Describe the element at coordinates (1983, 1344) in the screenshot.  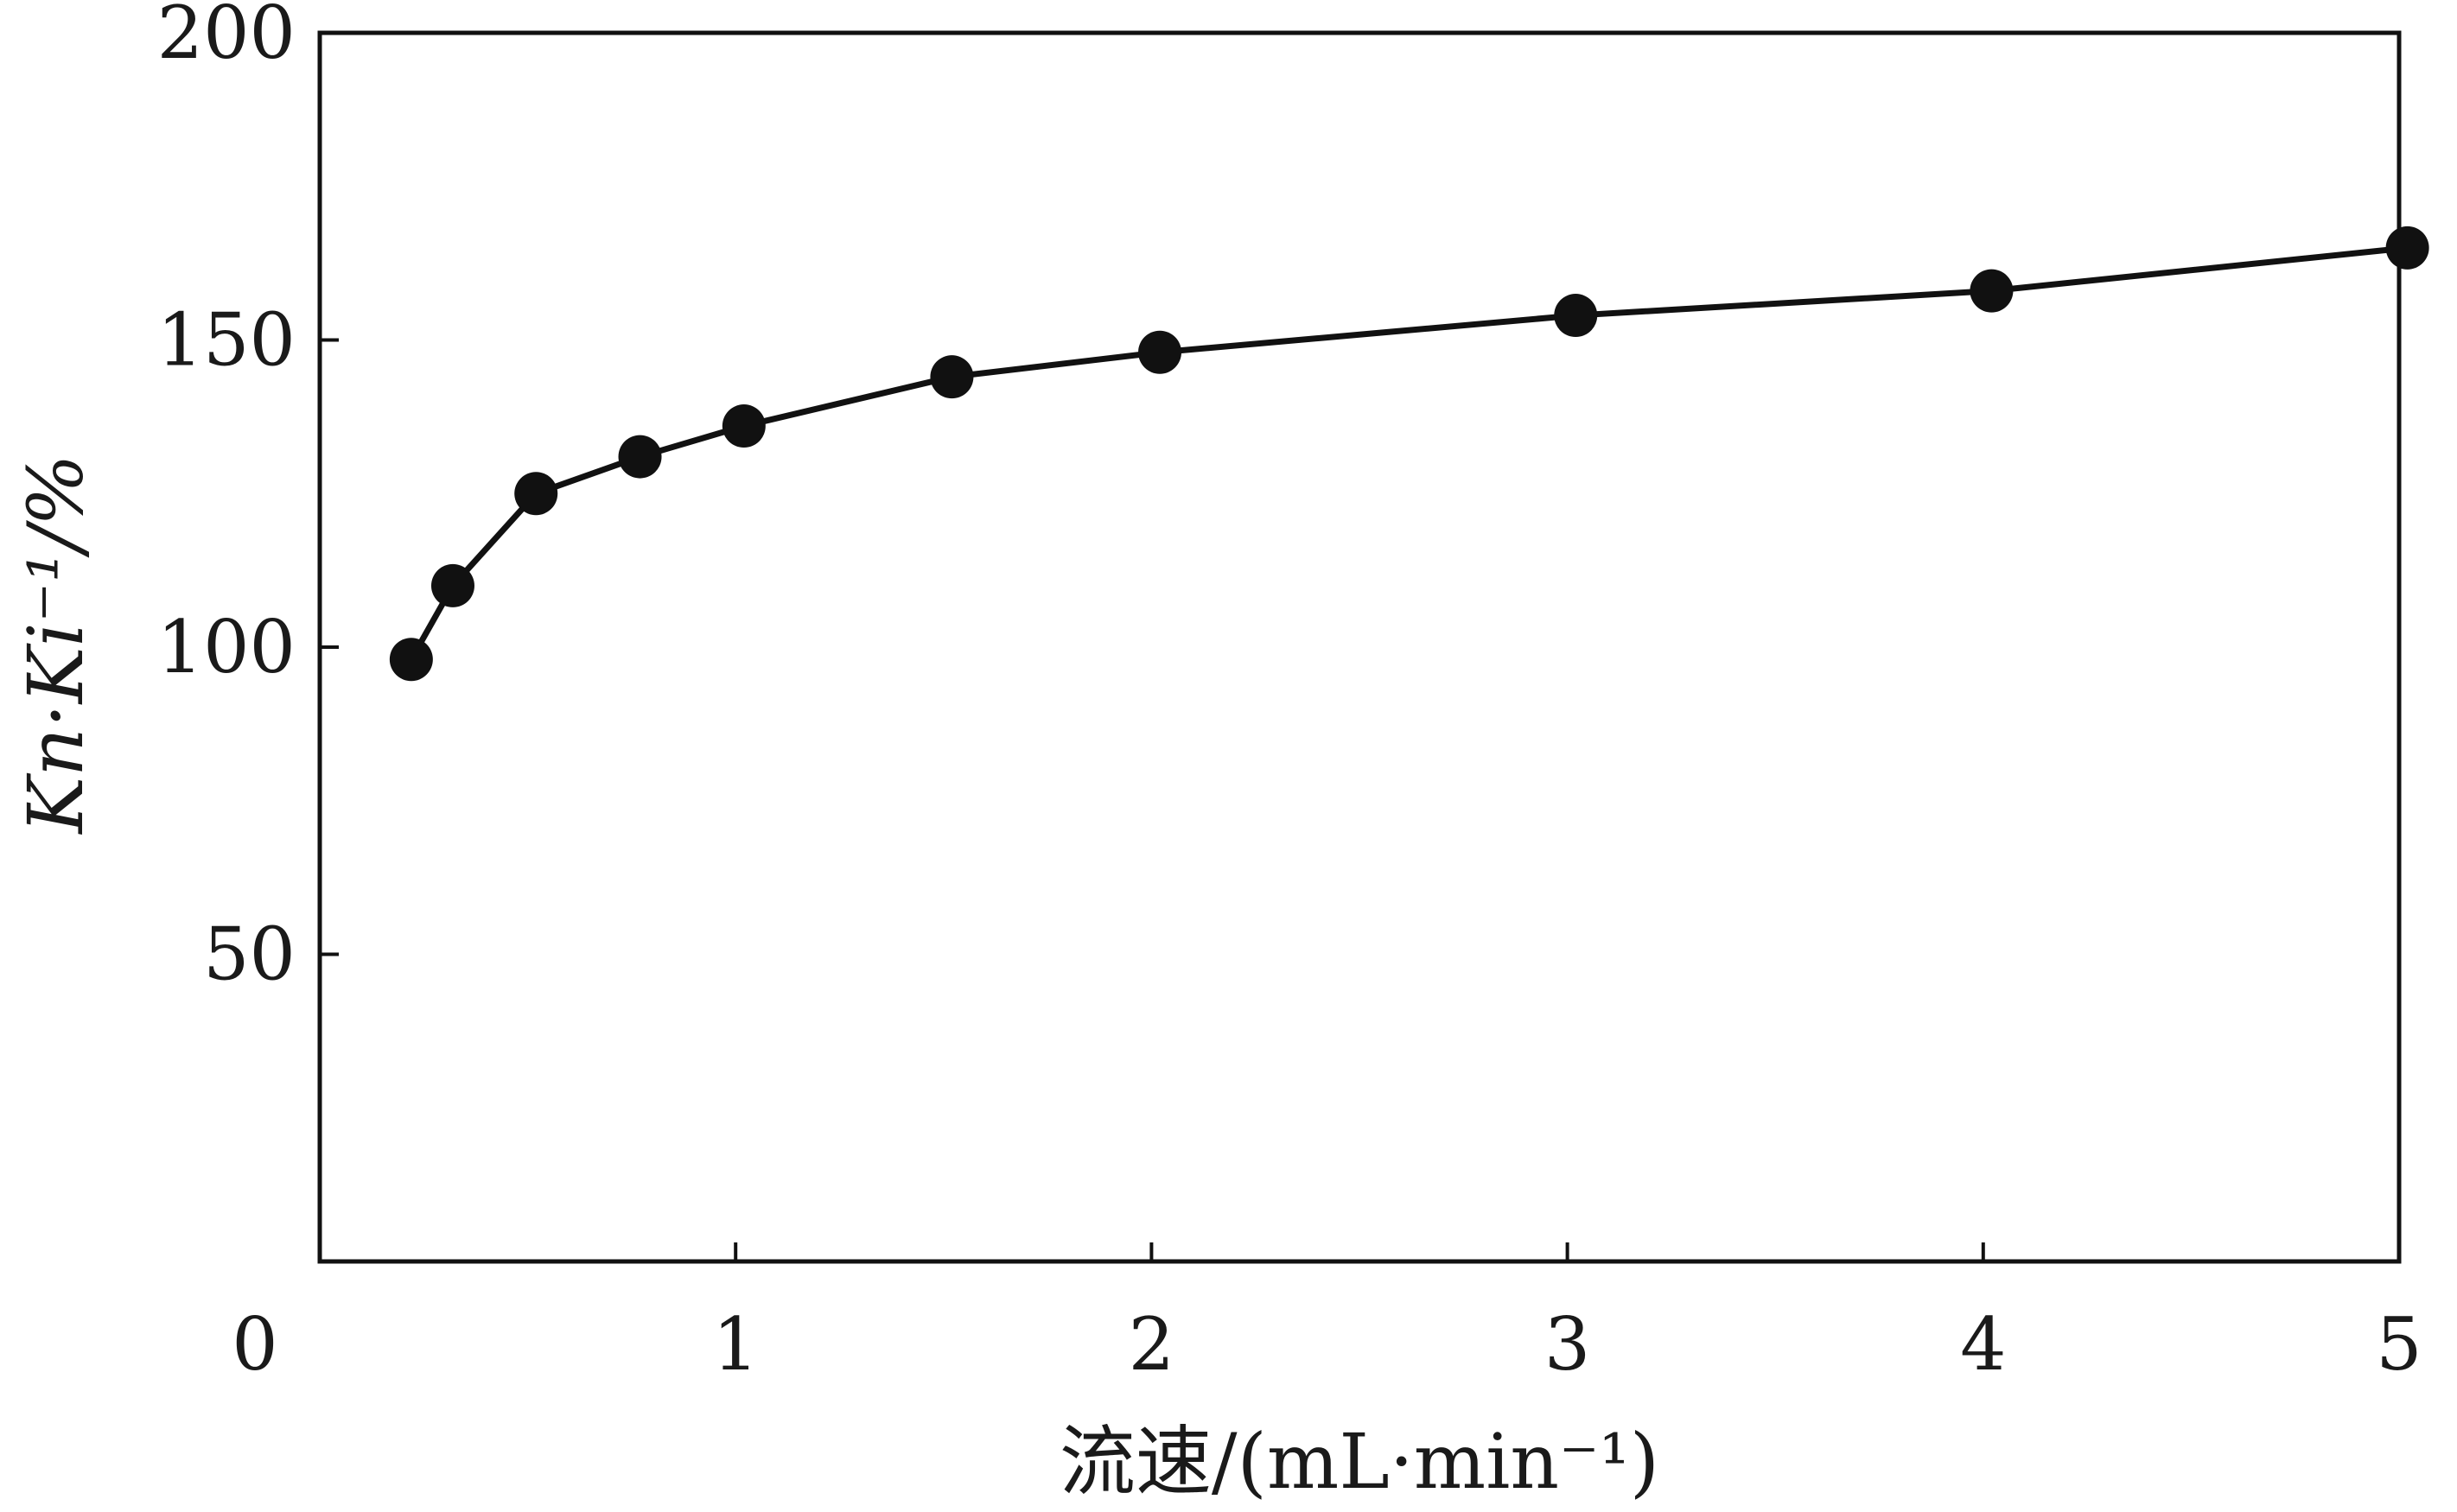
I see `x-tick-label: 4` at that location.